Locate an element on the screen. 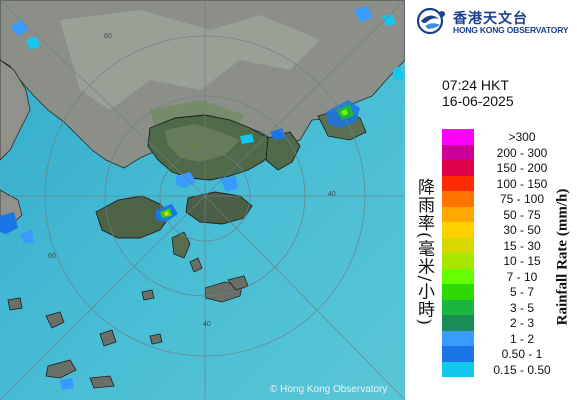  scale-row: 15 - 30 is located at coordinates (507, 245).